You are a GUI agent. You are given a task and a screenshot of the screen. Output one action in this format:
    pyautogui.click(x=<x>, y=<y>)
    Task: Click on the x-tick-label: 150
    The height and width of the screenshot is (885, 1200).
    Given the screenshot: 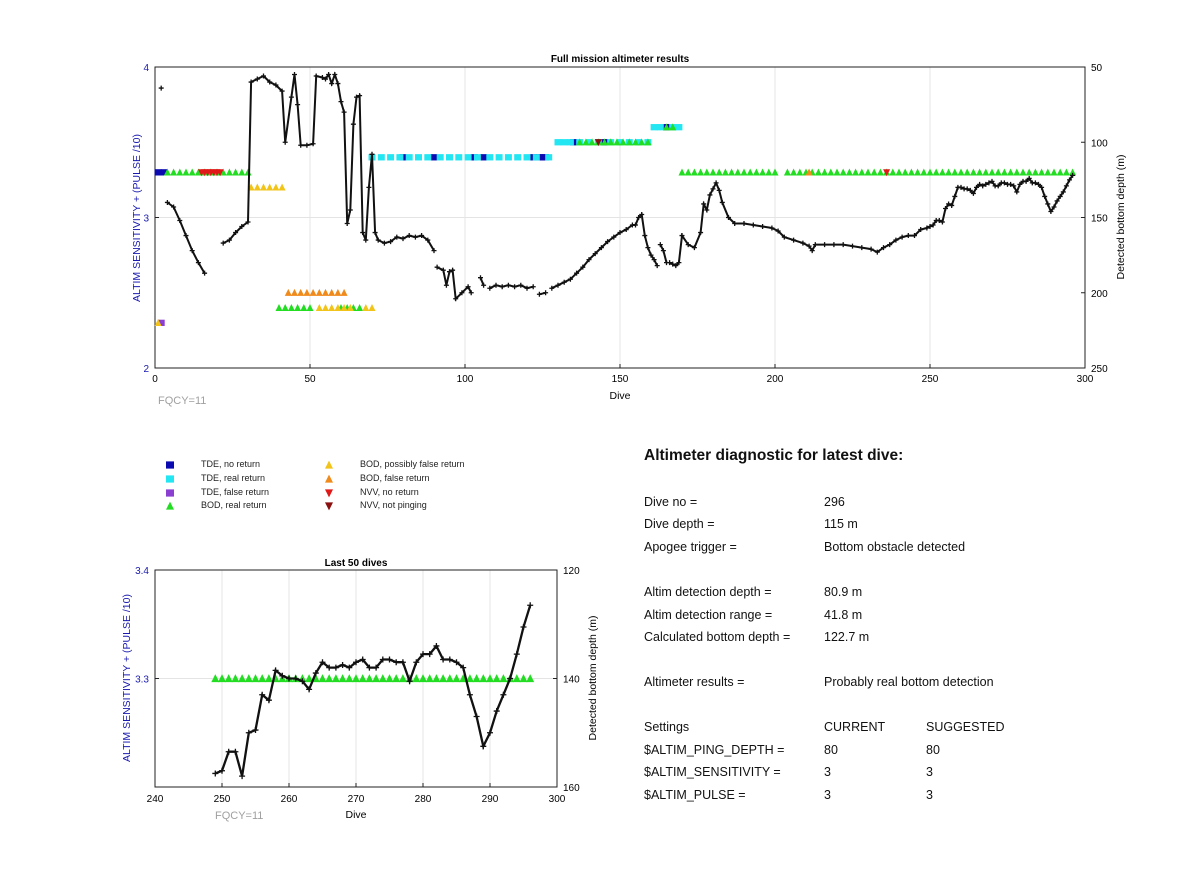 What is the action you would take?
    pyautogui.click(x=620, y=379)
    